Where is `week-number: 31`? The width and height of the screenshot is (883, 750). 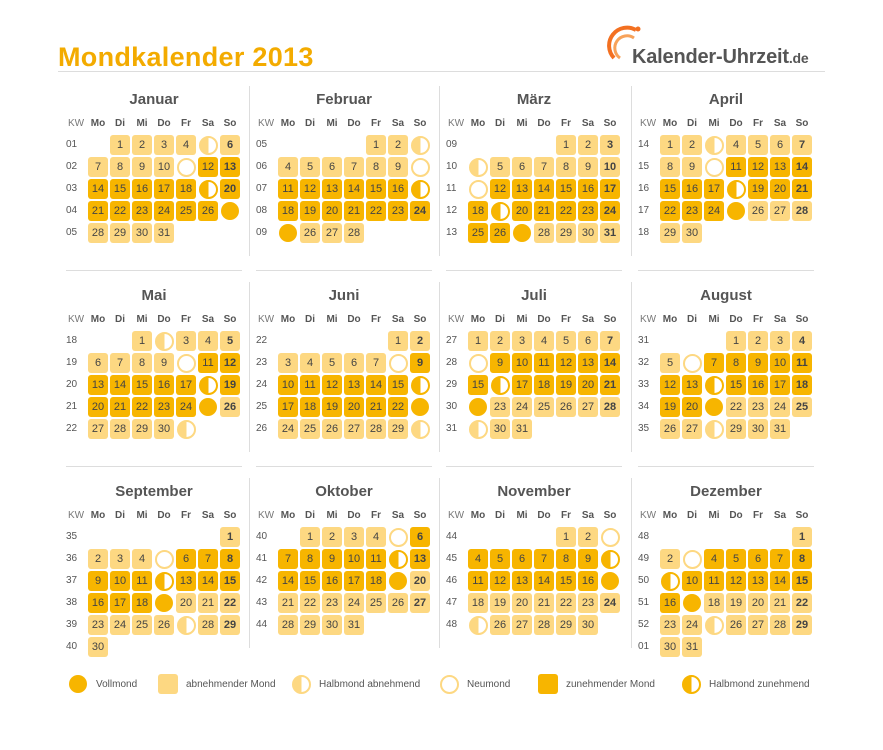
week-number: 31 is located at coordinates (452, 428).